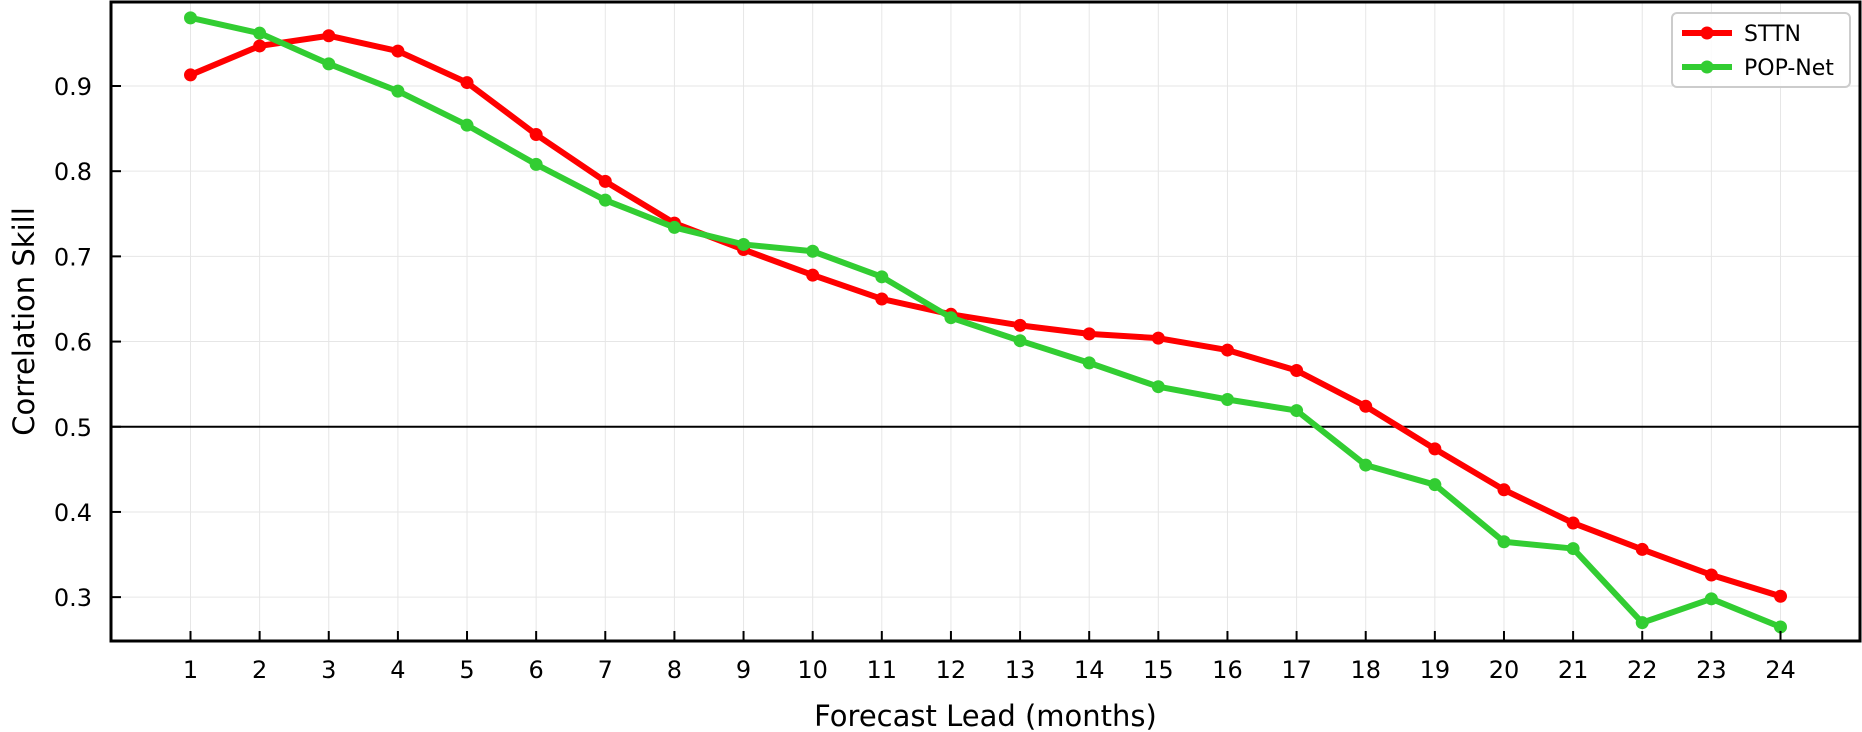 The height and width of the screenshot is (732, 1862). Describe the element at coordinates (951, 670) in the screenshot. I see `x-tick-label: 12` at that location.